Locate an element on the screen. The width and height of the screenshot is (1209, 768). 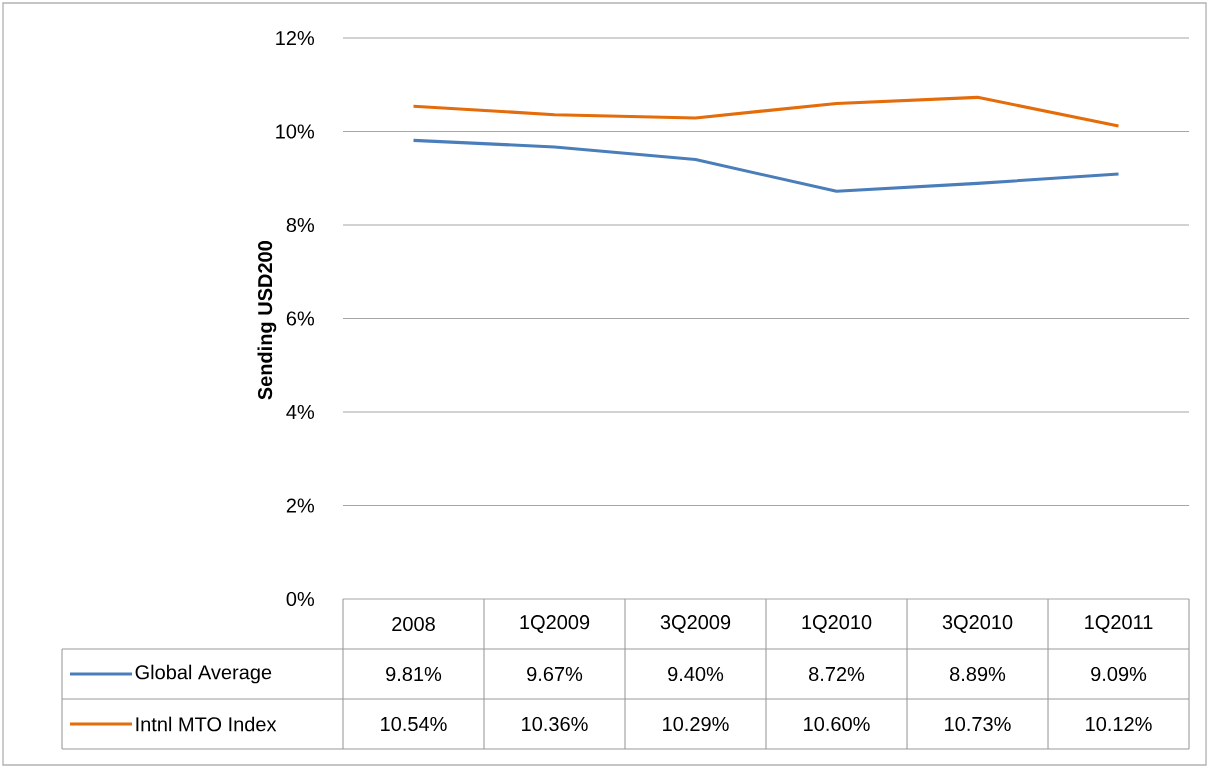
data-label: 9.09% is located at coordinates (1119, 674).